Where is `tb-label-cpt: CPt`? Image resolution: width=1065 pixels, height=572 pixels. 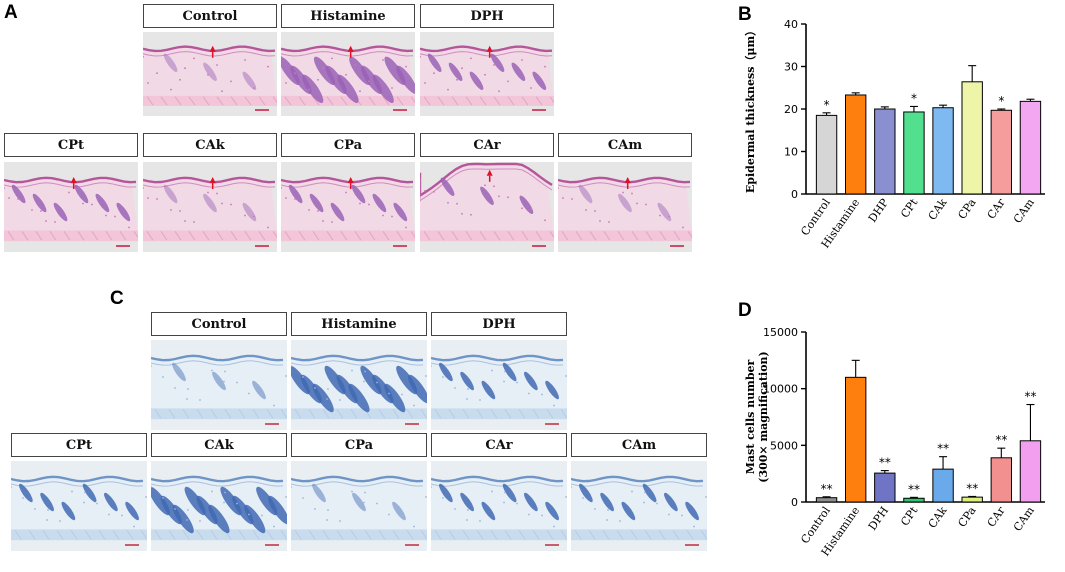 tb-label-cpt: CPt is located at coordinates (79, 445).